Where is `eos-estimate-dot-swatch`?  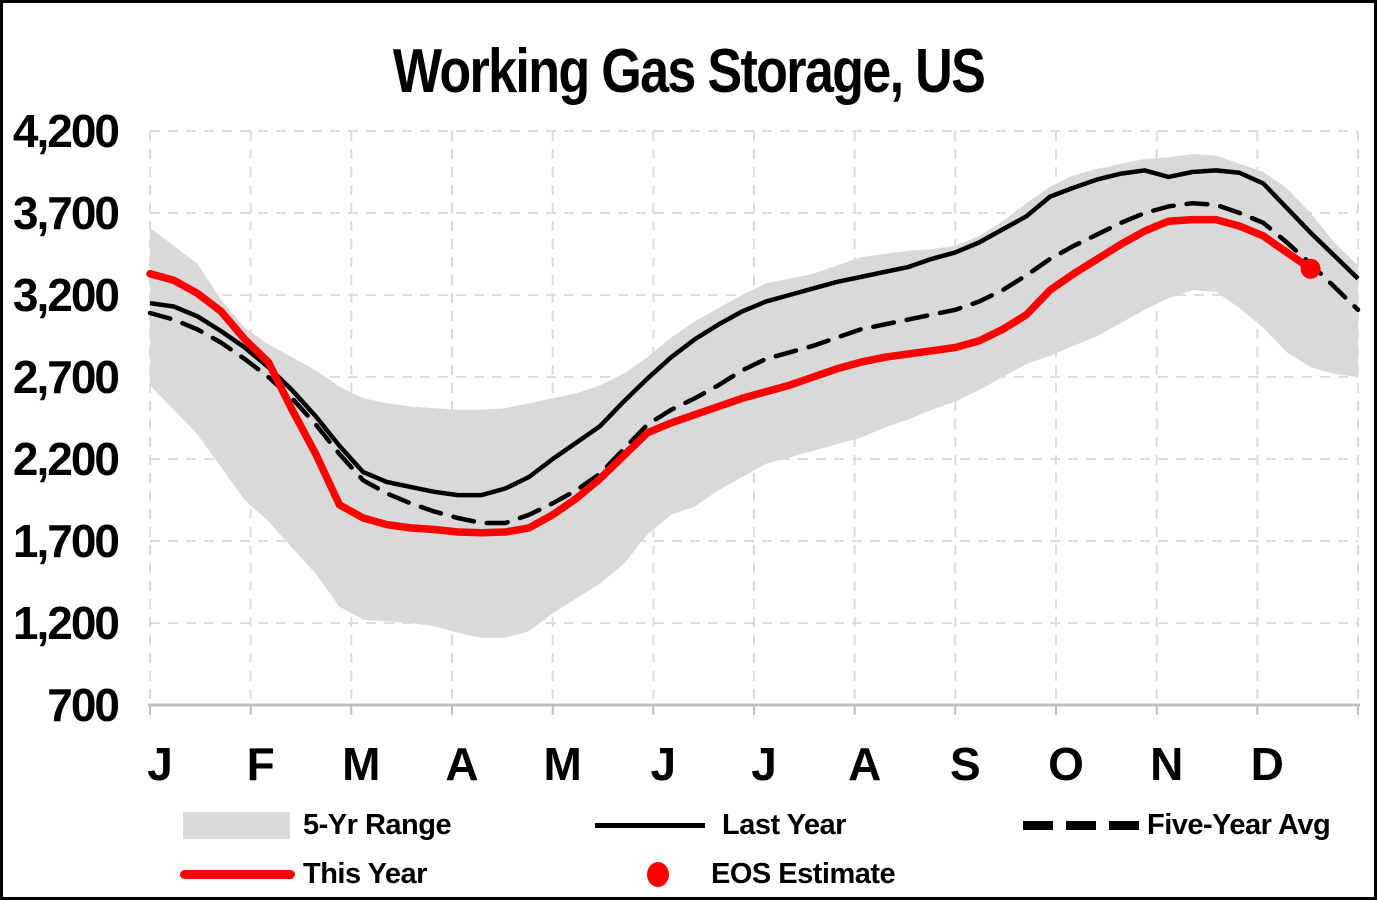
eos-estimate-dot-swatch is located at coordinates (658, 874).